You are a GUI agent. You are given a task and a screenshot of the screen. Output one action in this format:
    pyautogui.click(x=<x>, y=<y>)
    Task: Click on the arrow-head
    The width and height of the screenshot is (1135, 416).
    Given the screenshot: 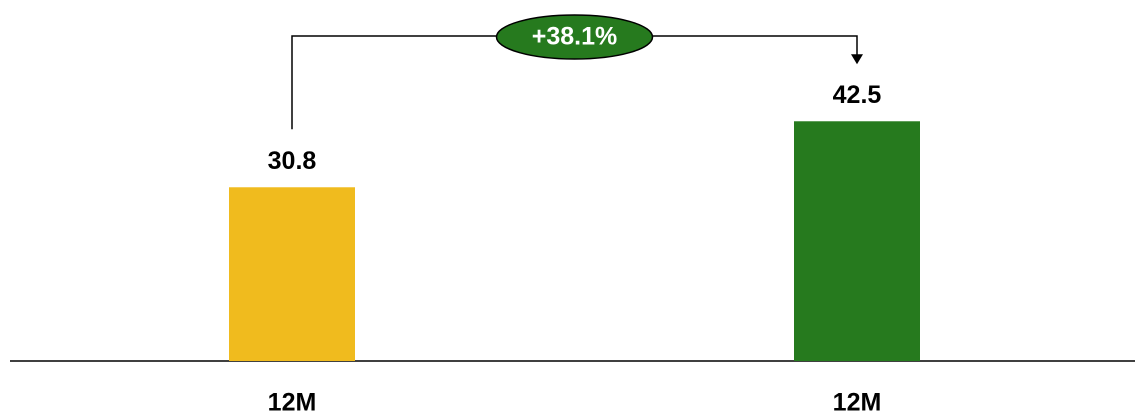 What is the action you would take?
    pyautogui.click(x=857, y=59)
    